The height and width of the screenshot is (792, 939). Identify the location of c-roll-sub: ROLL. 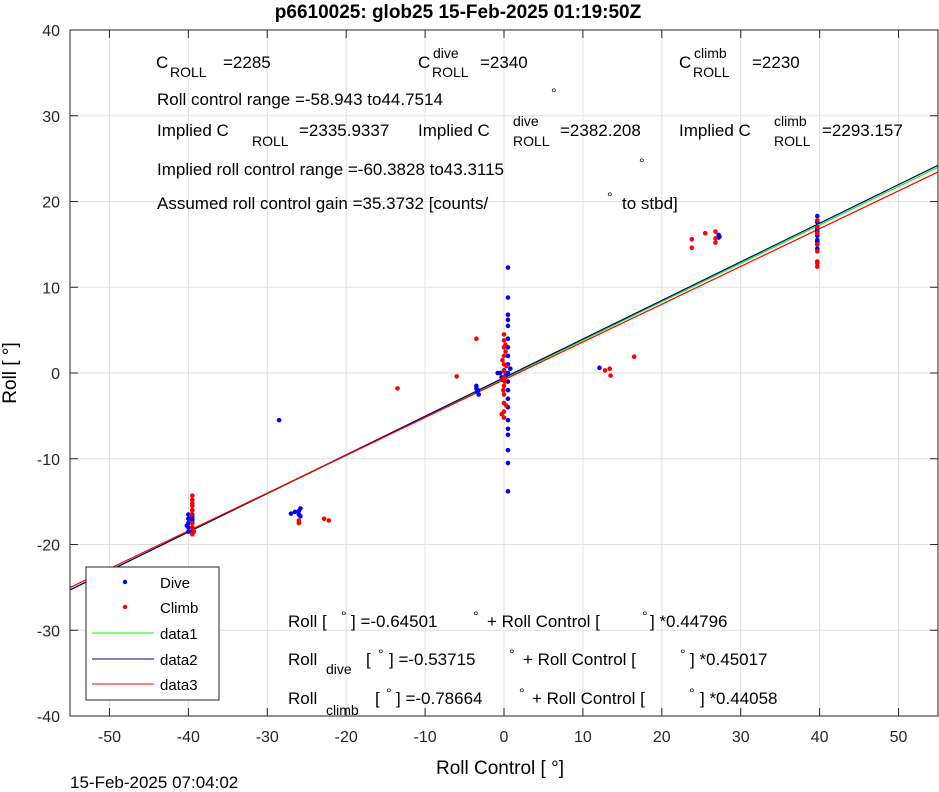
(188, 72).